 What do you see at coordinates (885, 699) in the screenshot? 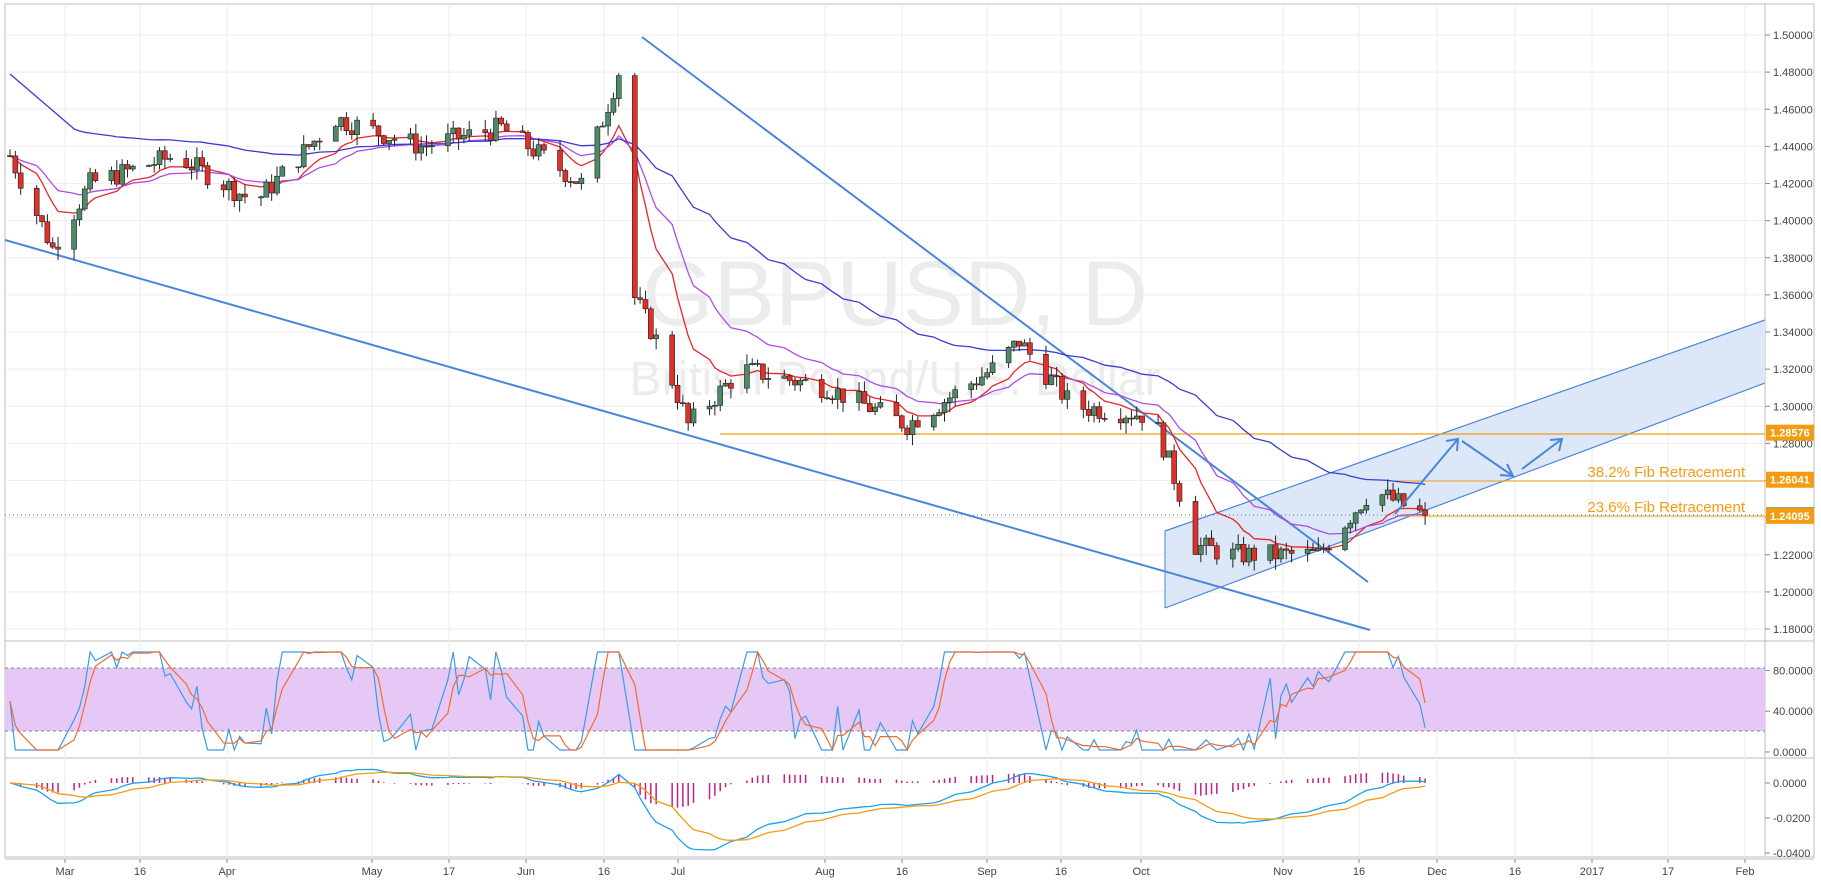
I see `rsi-band` at bounding box center [885, 699].